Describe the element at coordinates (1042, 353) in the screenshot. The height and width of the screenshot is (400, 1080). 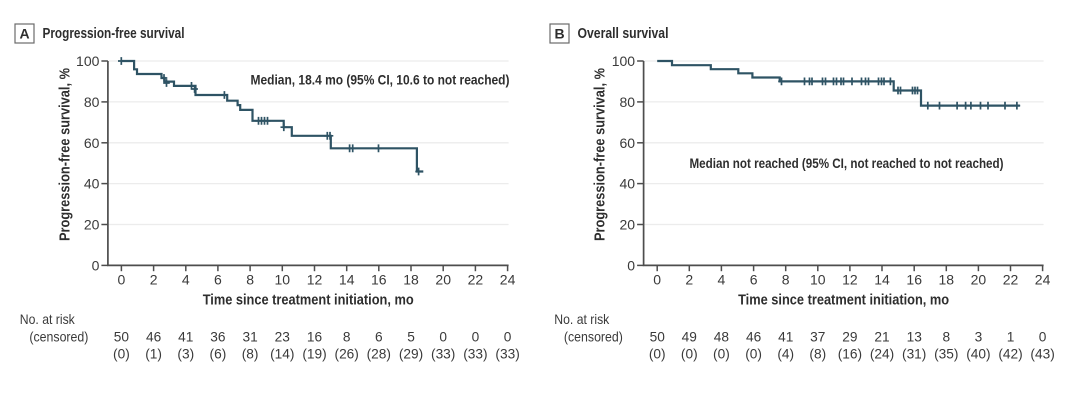
I see `svg-text: (43)` at that location.